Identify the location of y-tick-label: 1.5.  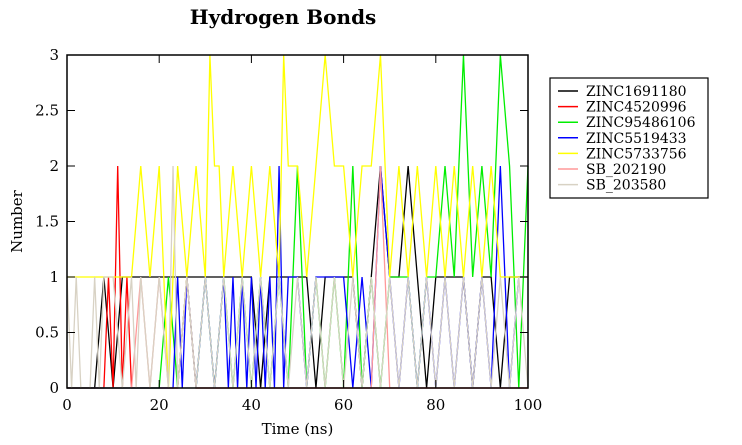
(47, 222).